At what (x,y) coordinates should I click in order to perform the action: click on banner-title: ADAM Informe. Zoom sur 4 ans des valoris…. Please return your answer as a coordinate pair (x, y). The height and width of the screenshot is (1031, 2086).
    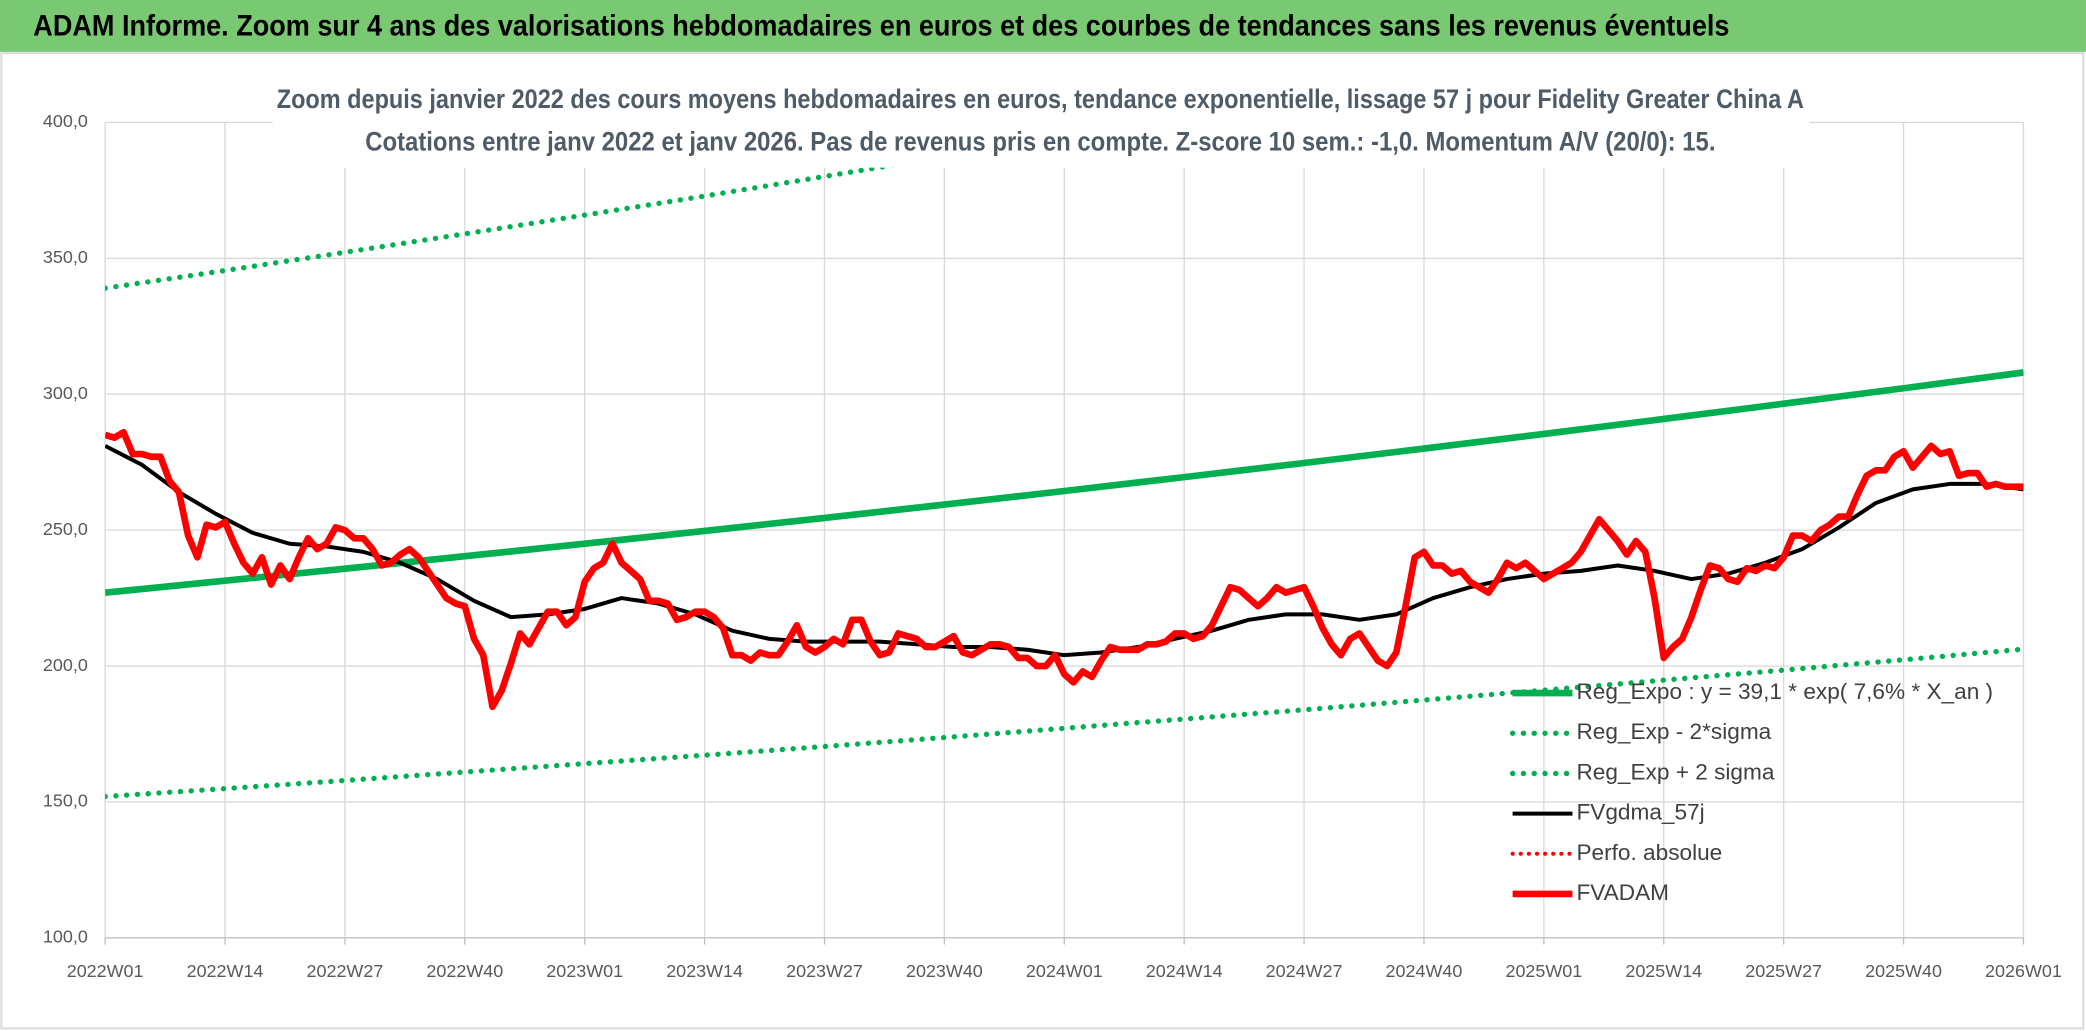
    Looking at the image, I should click on (881, 27).